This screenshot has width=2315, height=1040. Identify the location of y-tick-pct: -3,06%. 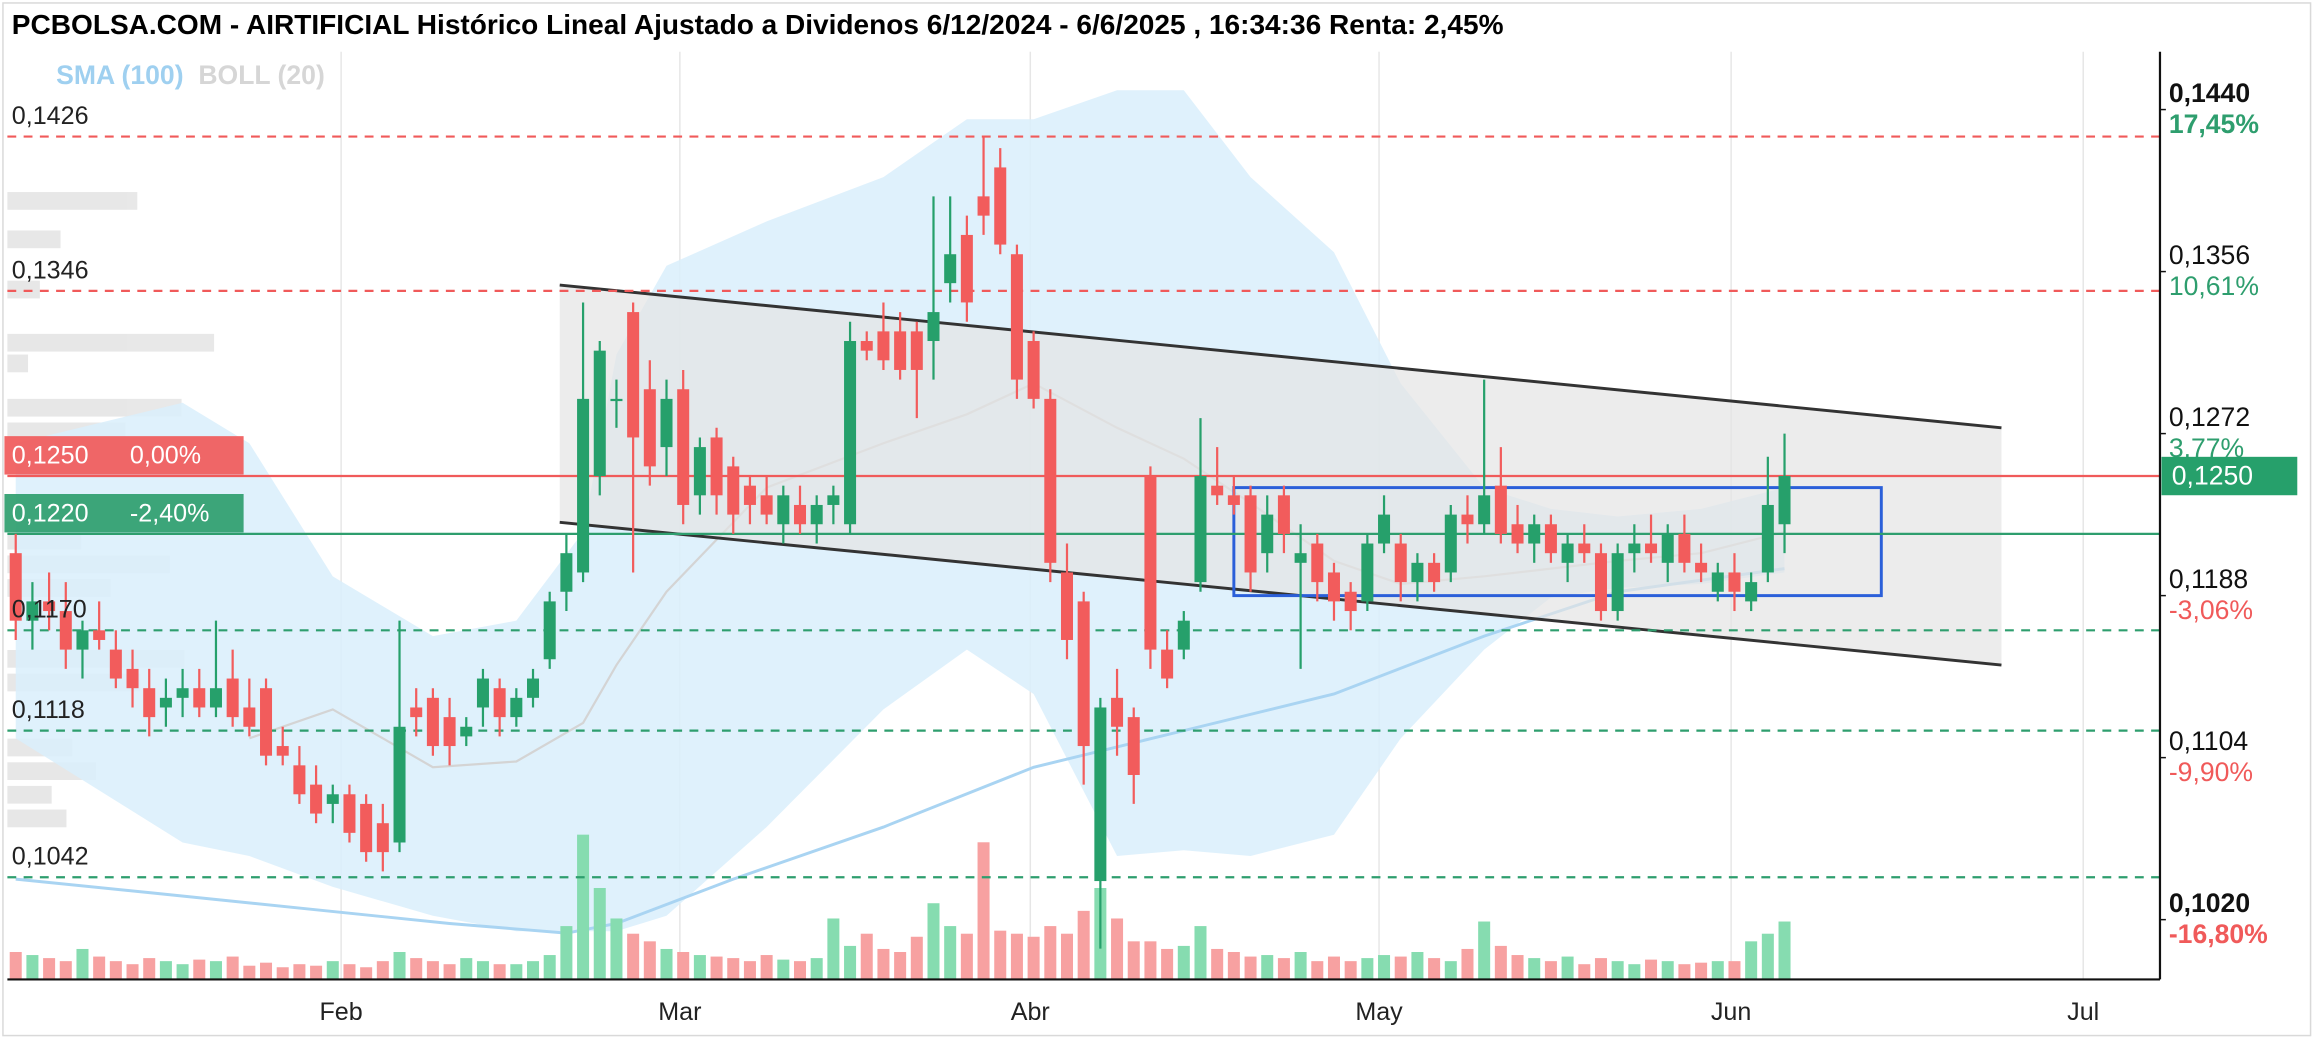
(2211, 610).